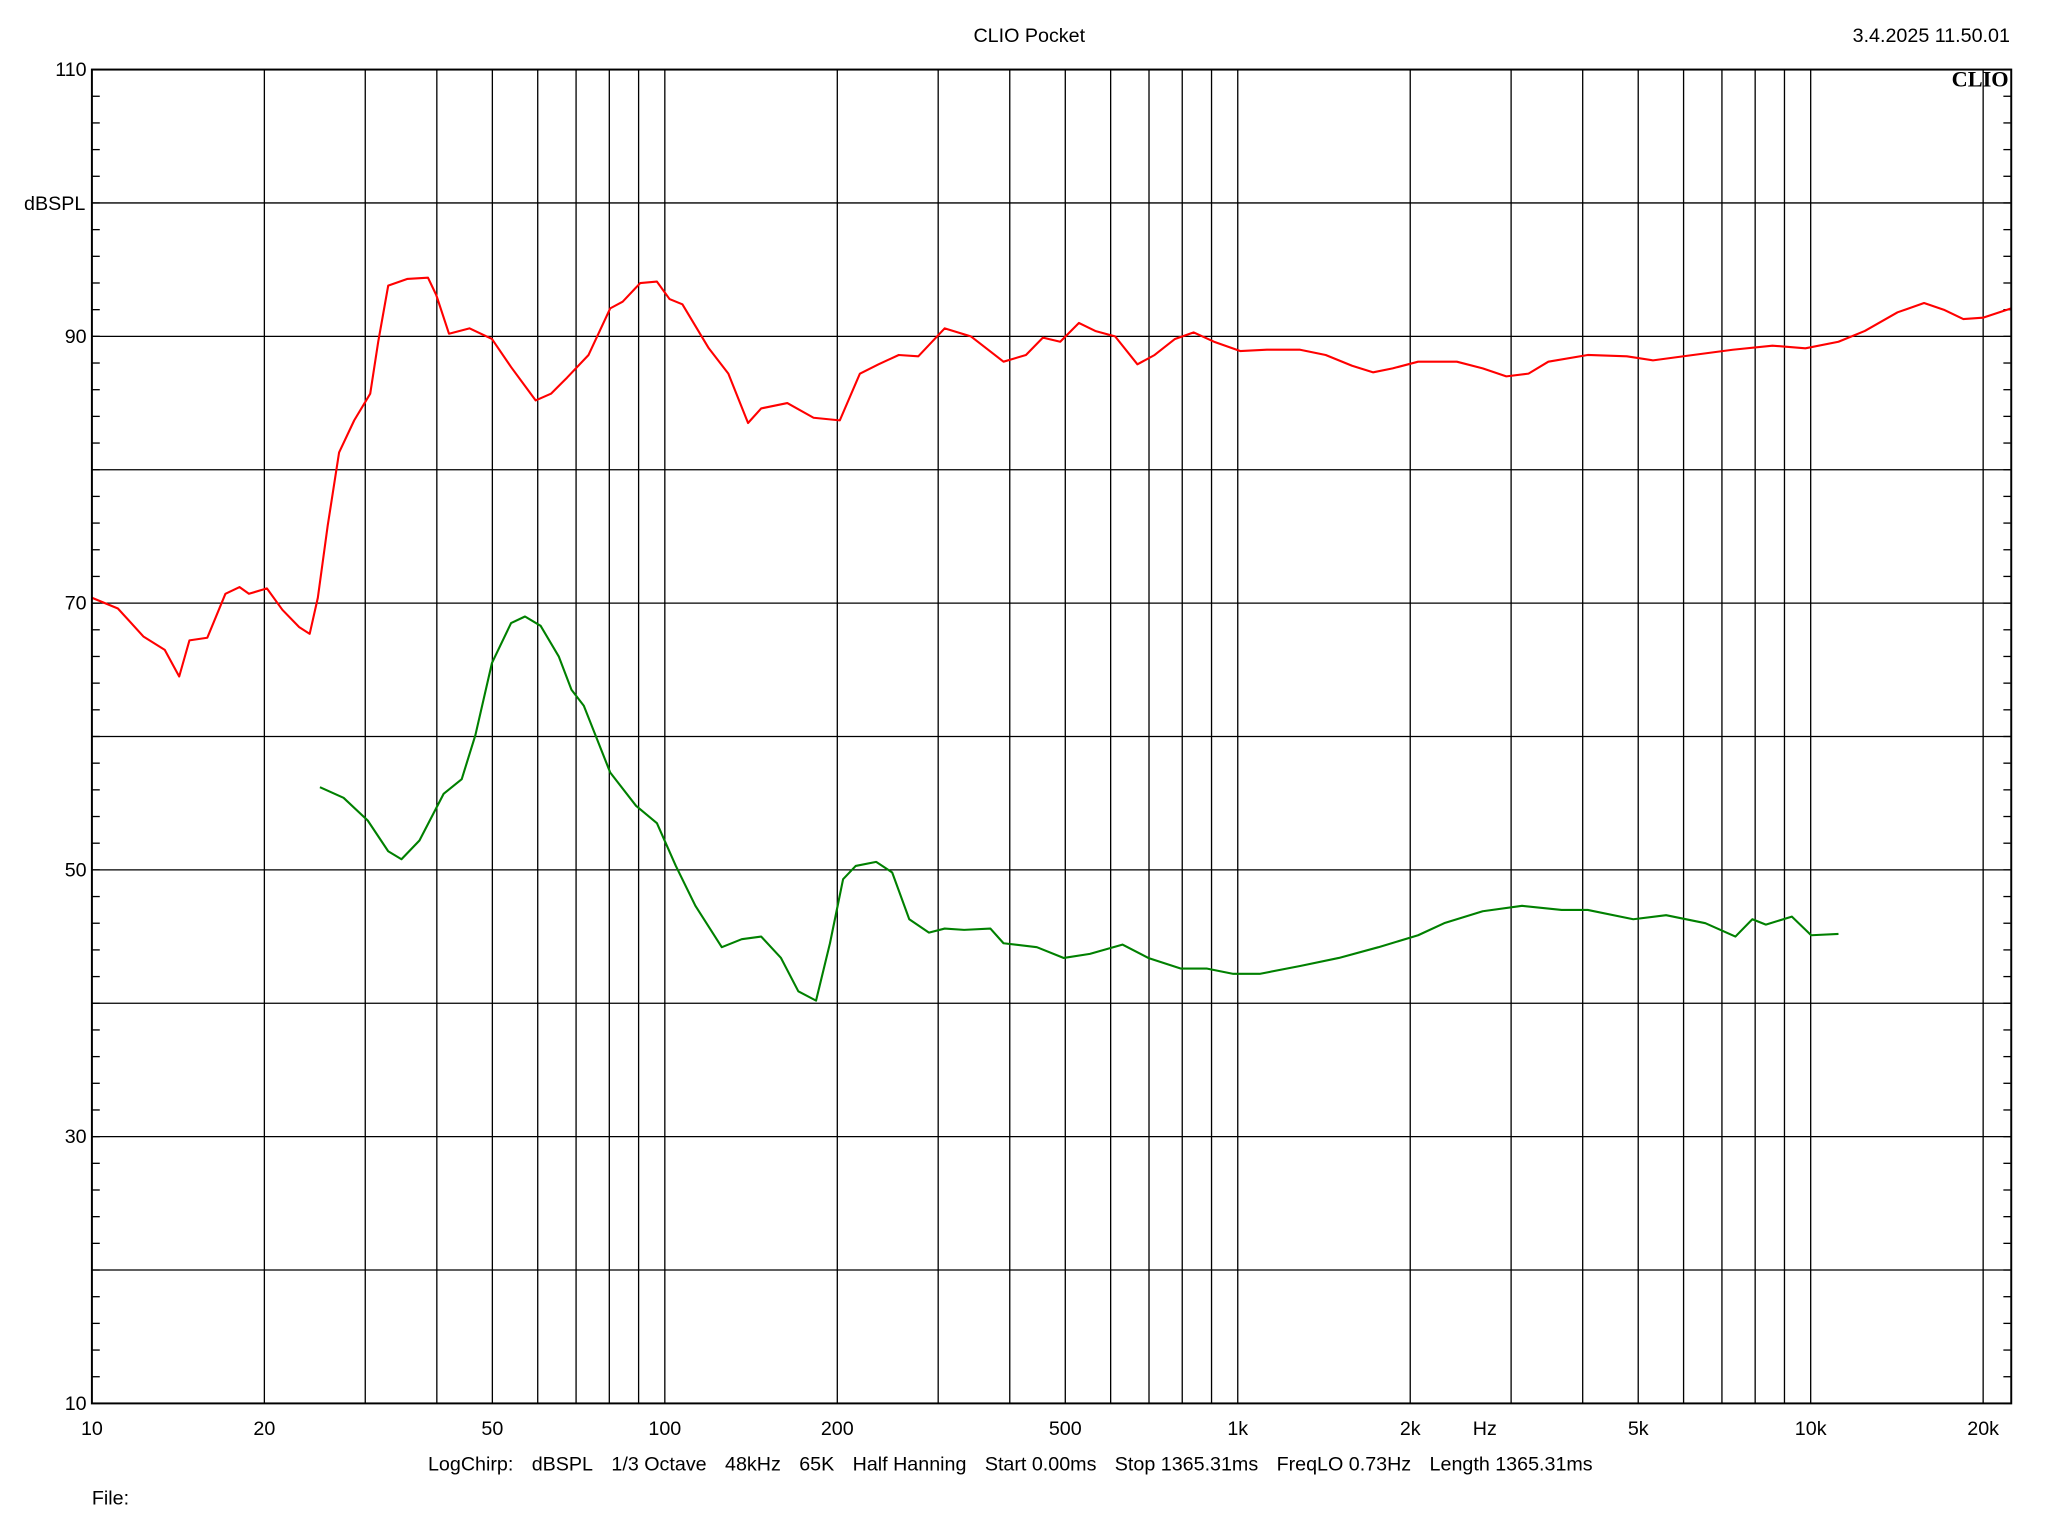  I want to click on setting-item: Length 1365.31ms, so click(1511, 1464).